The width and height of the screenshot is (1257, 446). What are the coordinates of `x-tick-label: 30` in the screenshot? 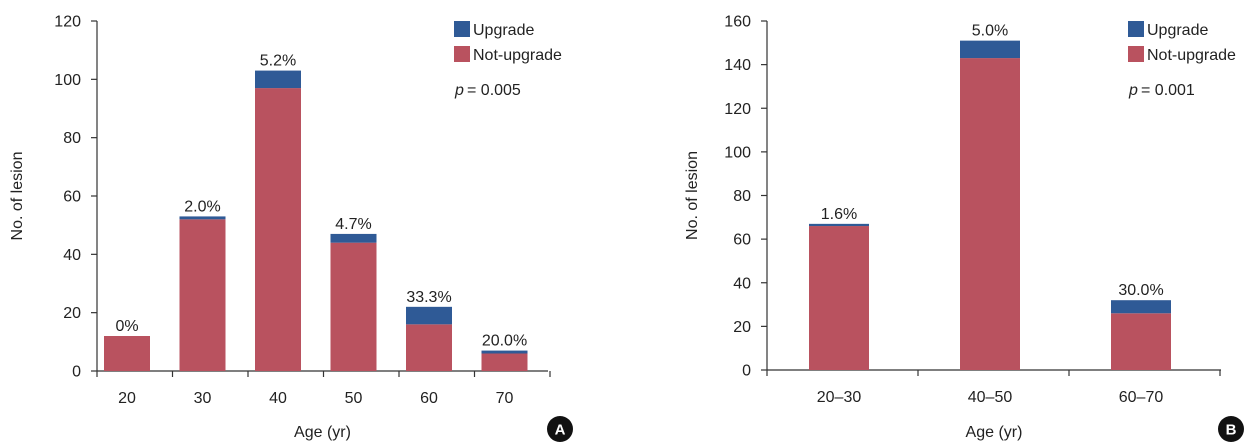 It's located at (203, 398).